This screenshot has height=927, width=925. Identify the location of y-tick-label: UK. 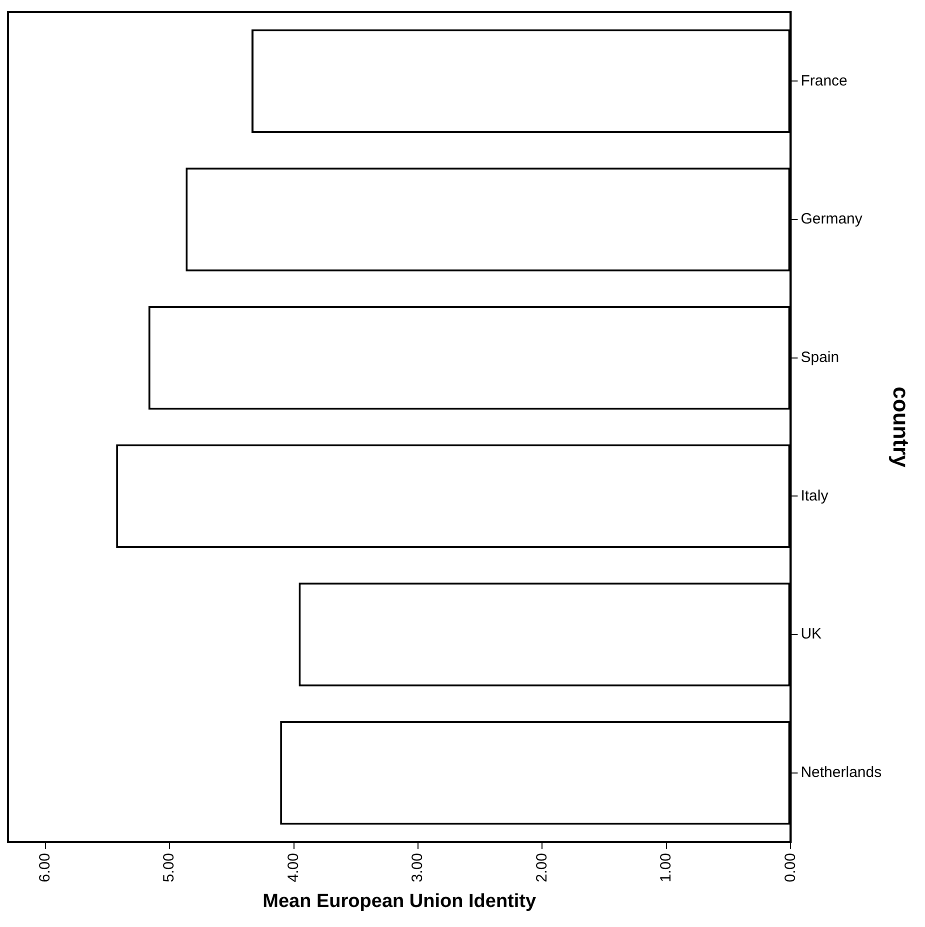
(811, 634).